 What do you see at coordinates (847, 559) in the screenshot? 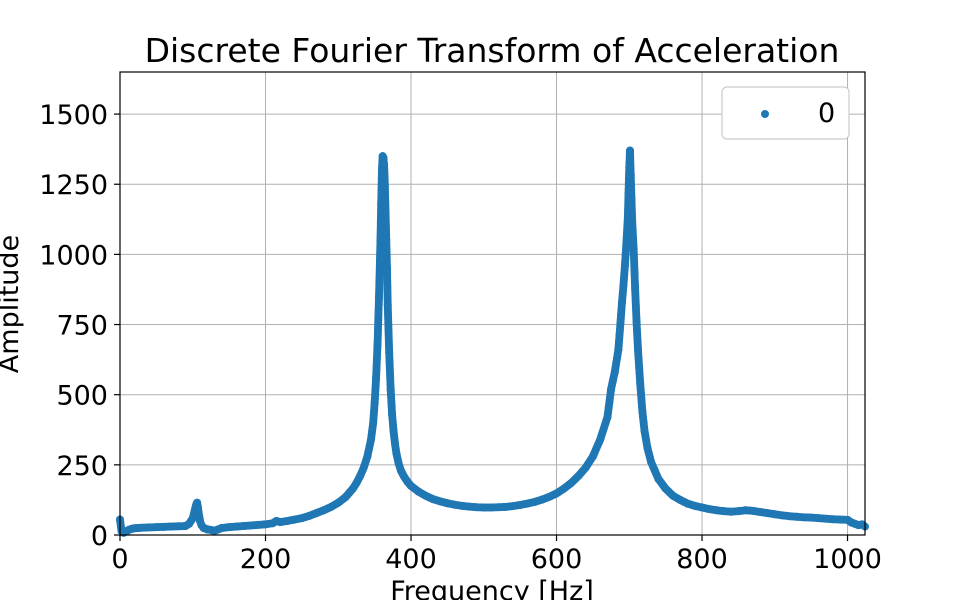
I see `x-tick-label: 1000` at bounding box center [847, 559].